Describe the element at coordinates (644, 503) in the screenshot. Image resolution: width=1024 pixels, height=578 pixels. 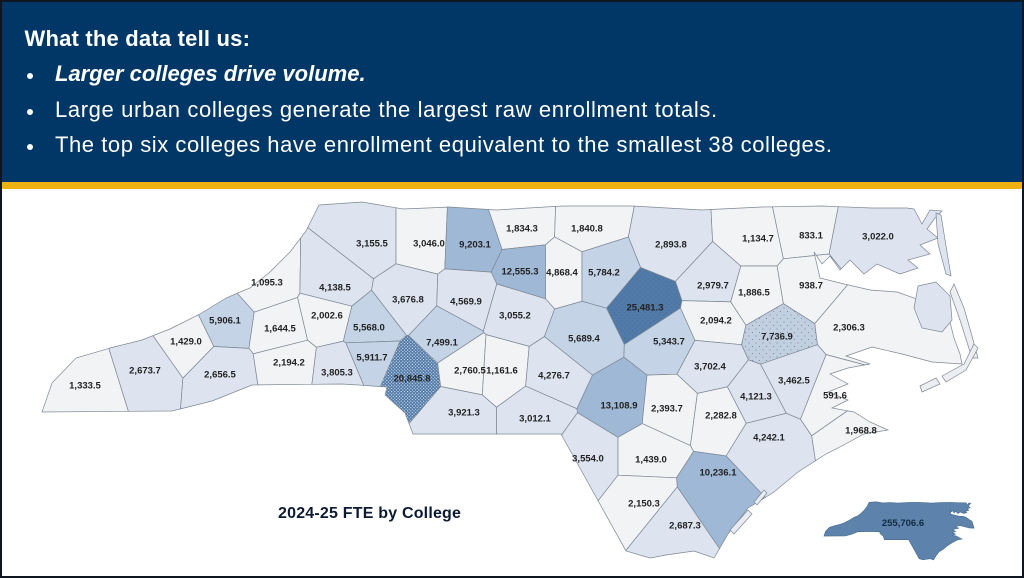
I see `svg-text: 2,150.3` at that location.